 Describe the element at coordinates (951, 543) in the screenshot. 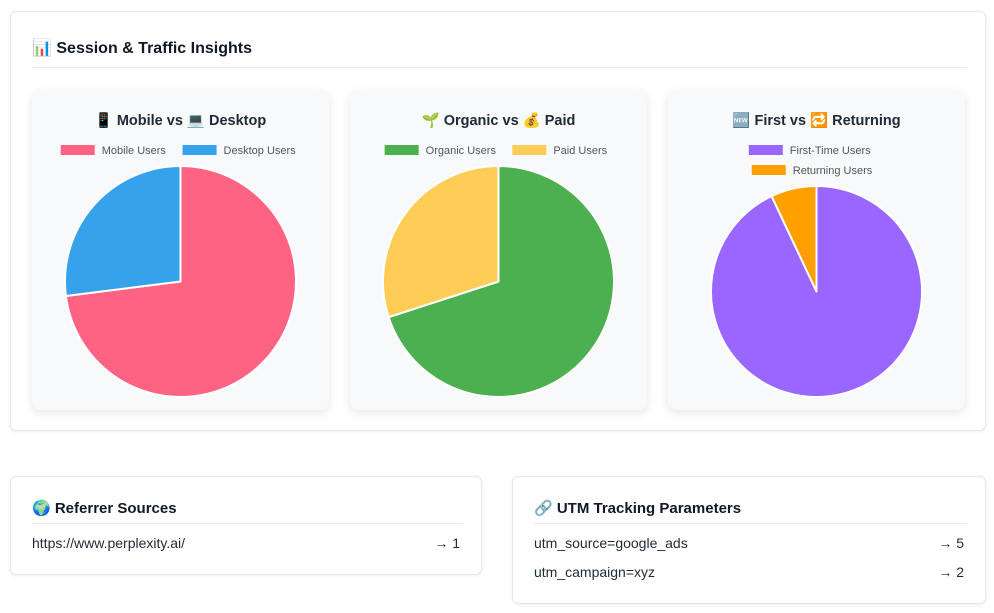

I see `utm-row-count: → 5` at that location.